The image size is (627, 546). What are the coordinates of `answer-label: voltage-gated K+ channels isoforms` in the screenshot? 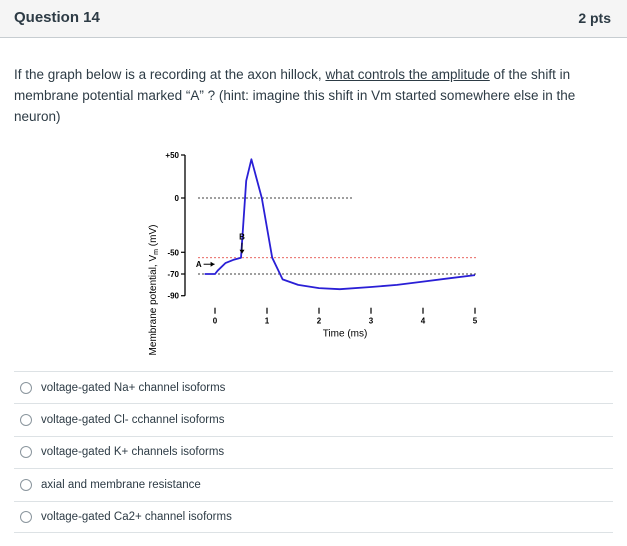 It's located at (133, 452).